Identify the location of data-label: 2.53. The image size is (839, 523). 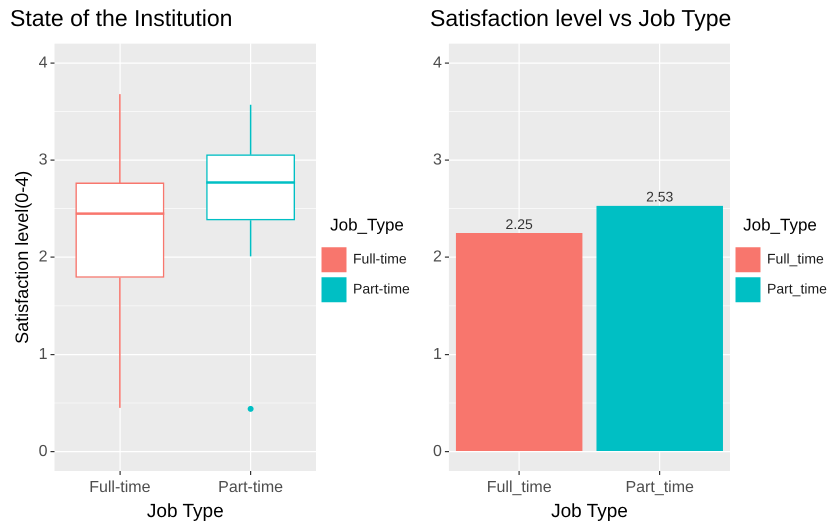
(660, 196).